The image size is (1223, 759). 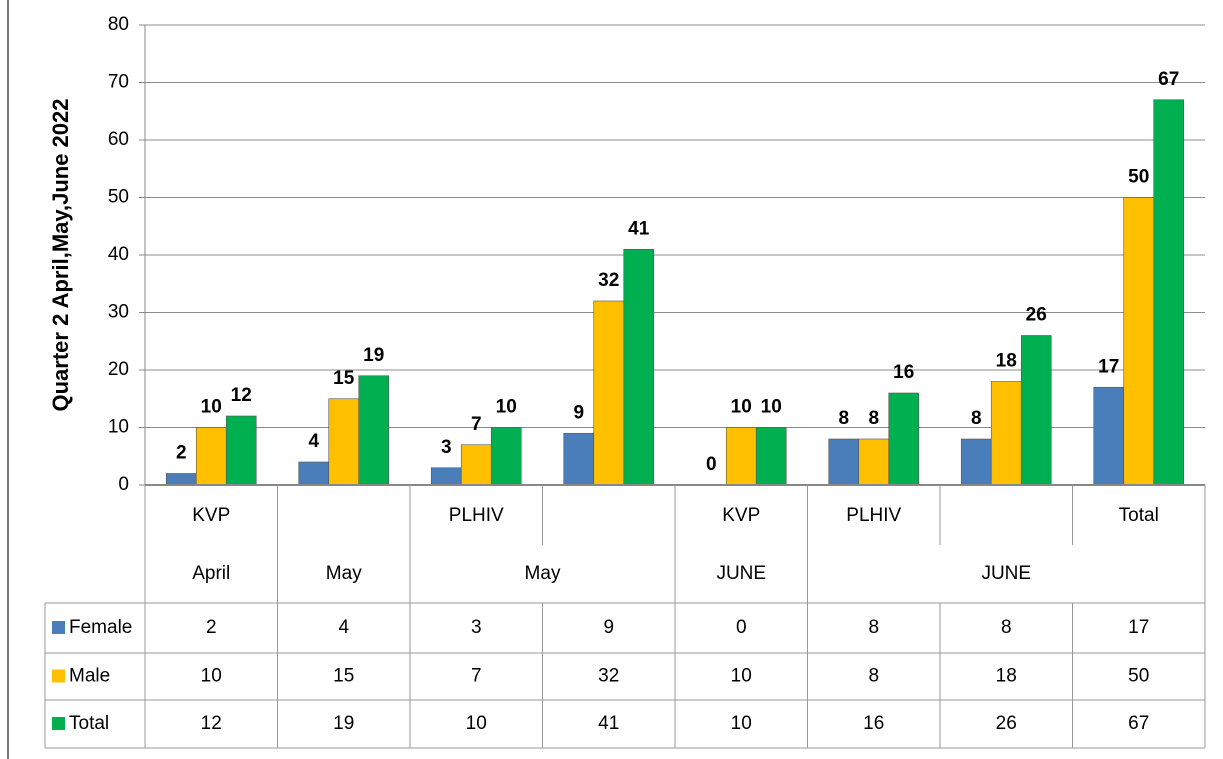 What do you see at coordinates (123, 484) in the screenshot?
I see `y-tick-label: 0` at bounding box center [123, 484].